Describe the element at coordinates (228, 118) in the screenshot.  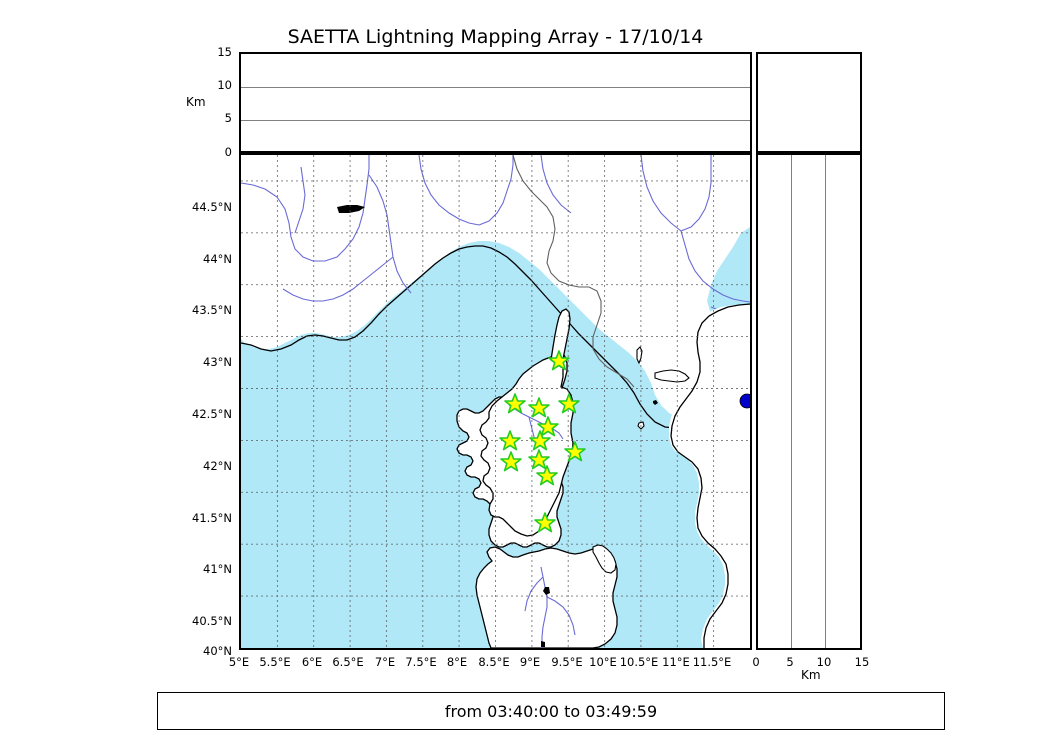
I see `top-panel-ytick-5: 5` at that location.